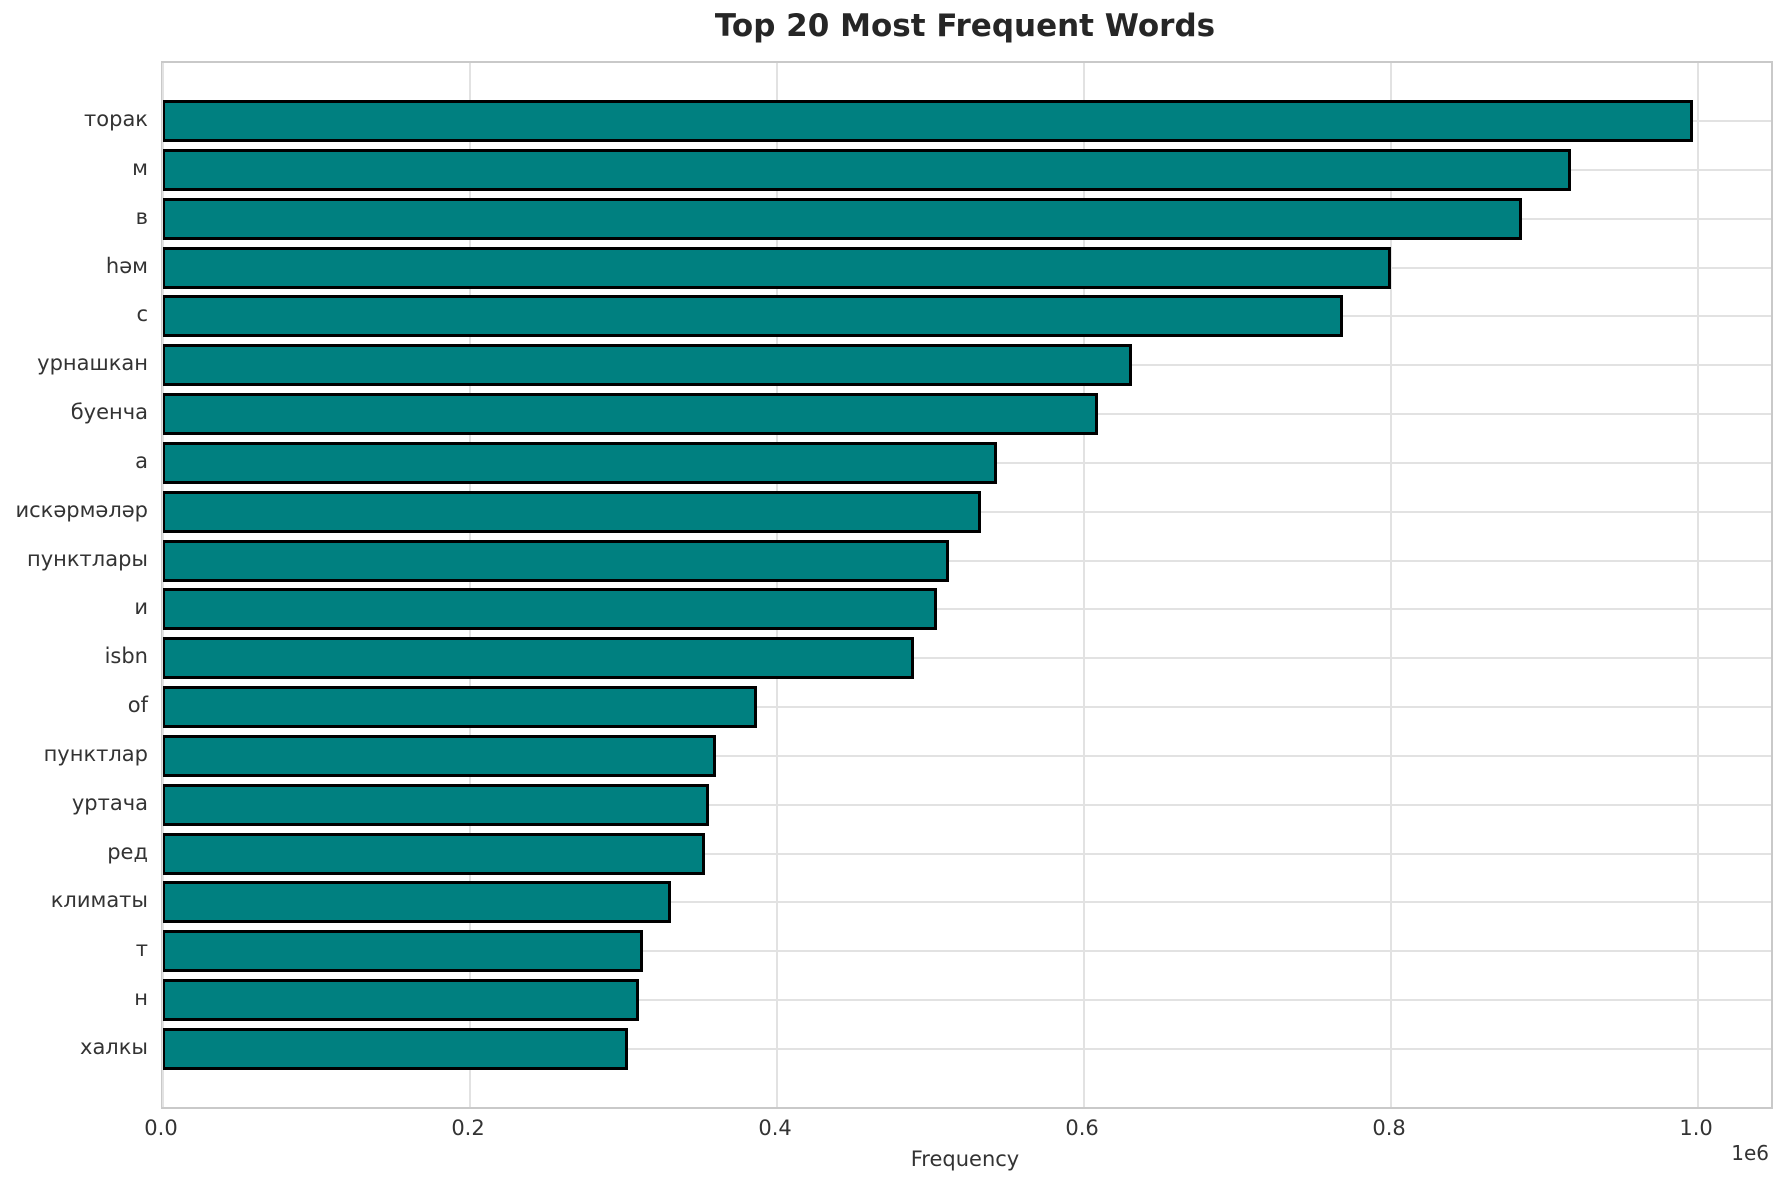  Describe the element at coordinates (114, 1046) in the screenshot. I see `ytick-label-халкы: халкы` at that location.